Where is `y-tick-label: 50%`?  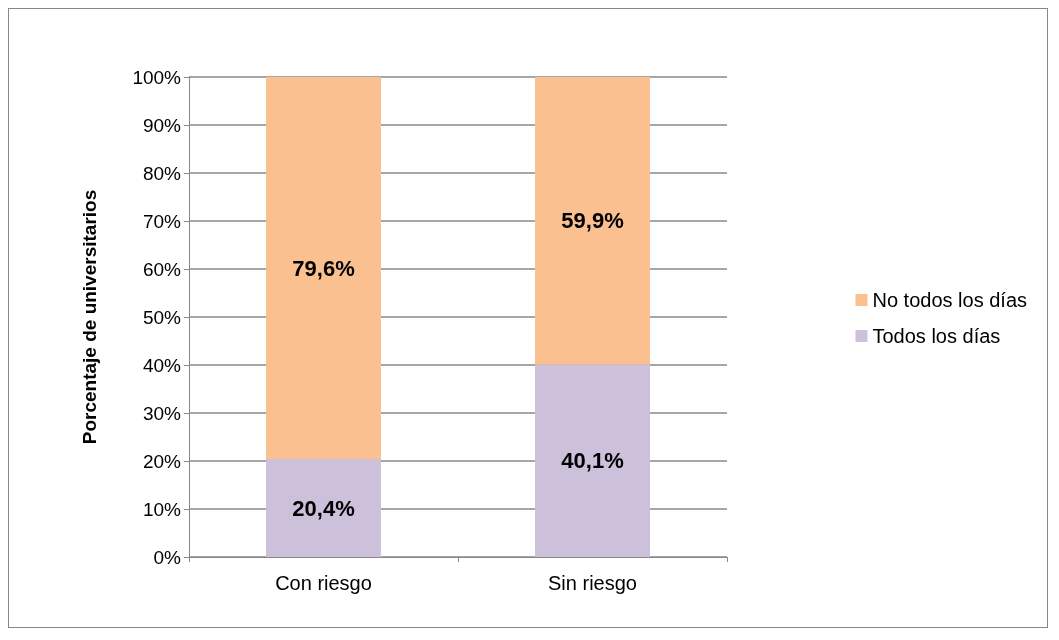
y-tick-label: 50% is located at coordinates (162, 317).